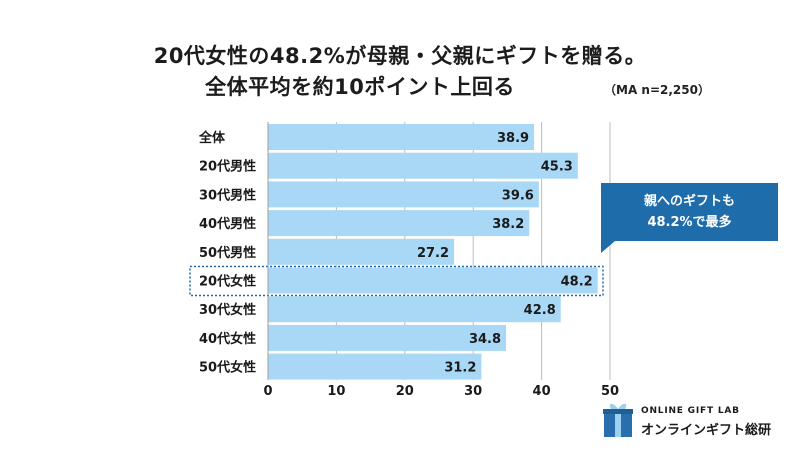  Describe the element at coordinates (689, 212) in the screenshot. I see `callout-box: 親へのギフトも 48.2%で最多` at that location.